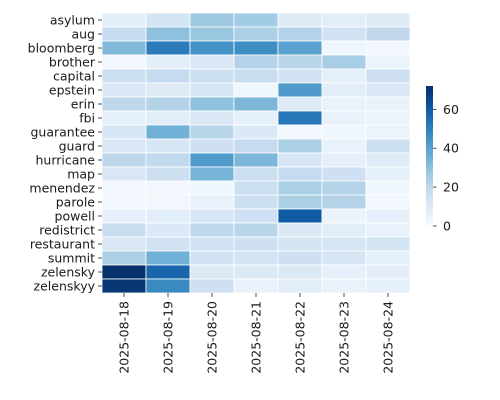  What do you see at coordinates (72, 20) in the screenshot?
I see `y-tick-label: asylum` at bounding box center [72, 20].